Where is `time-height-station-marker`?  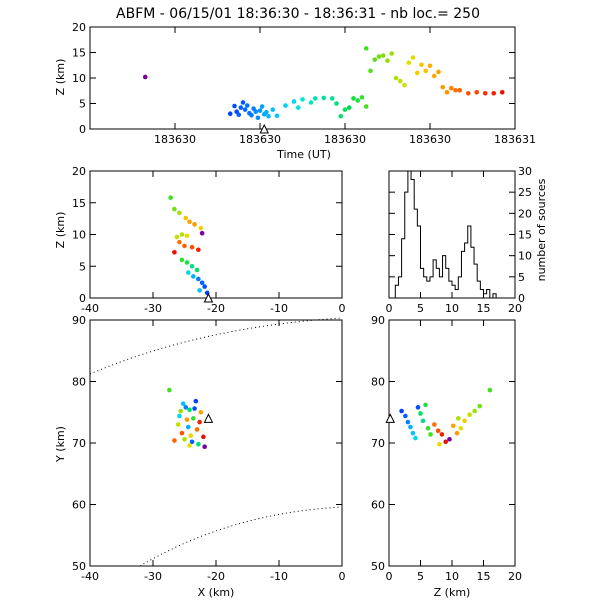
time-height-station-marker is located at coordinates (264, 128).